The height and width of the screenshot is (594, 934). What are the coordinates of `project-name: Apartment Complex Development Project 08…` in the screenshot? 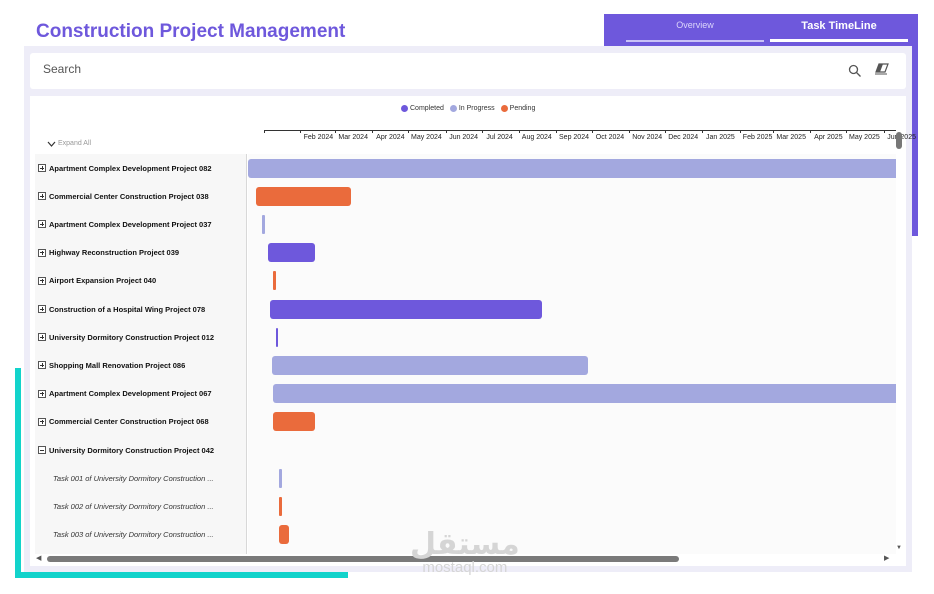 It's located at (130, 168).